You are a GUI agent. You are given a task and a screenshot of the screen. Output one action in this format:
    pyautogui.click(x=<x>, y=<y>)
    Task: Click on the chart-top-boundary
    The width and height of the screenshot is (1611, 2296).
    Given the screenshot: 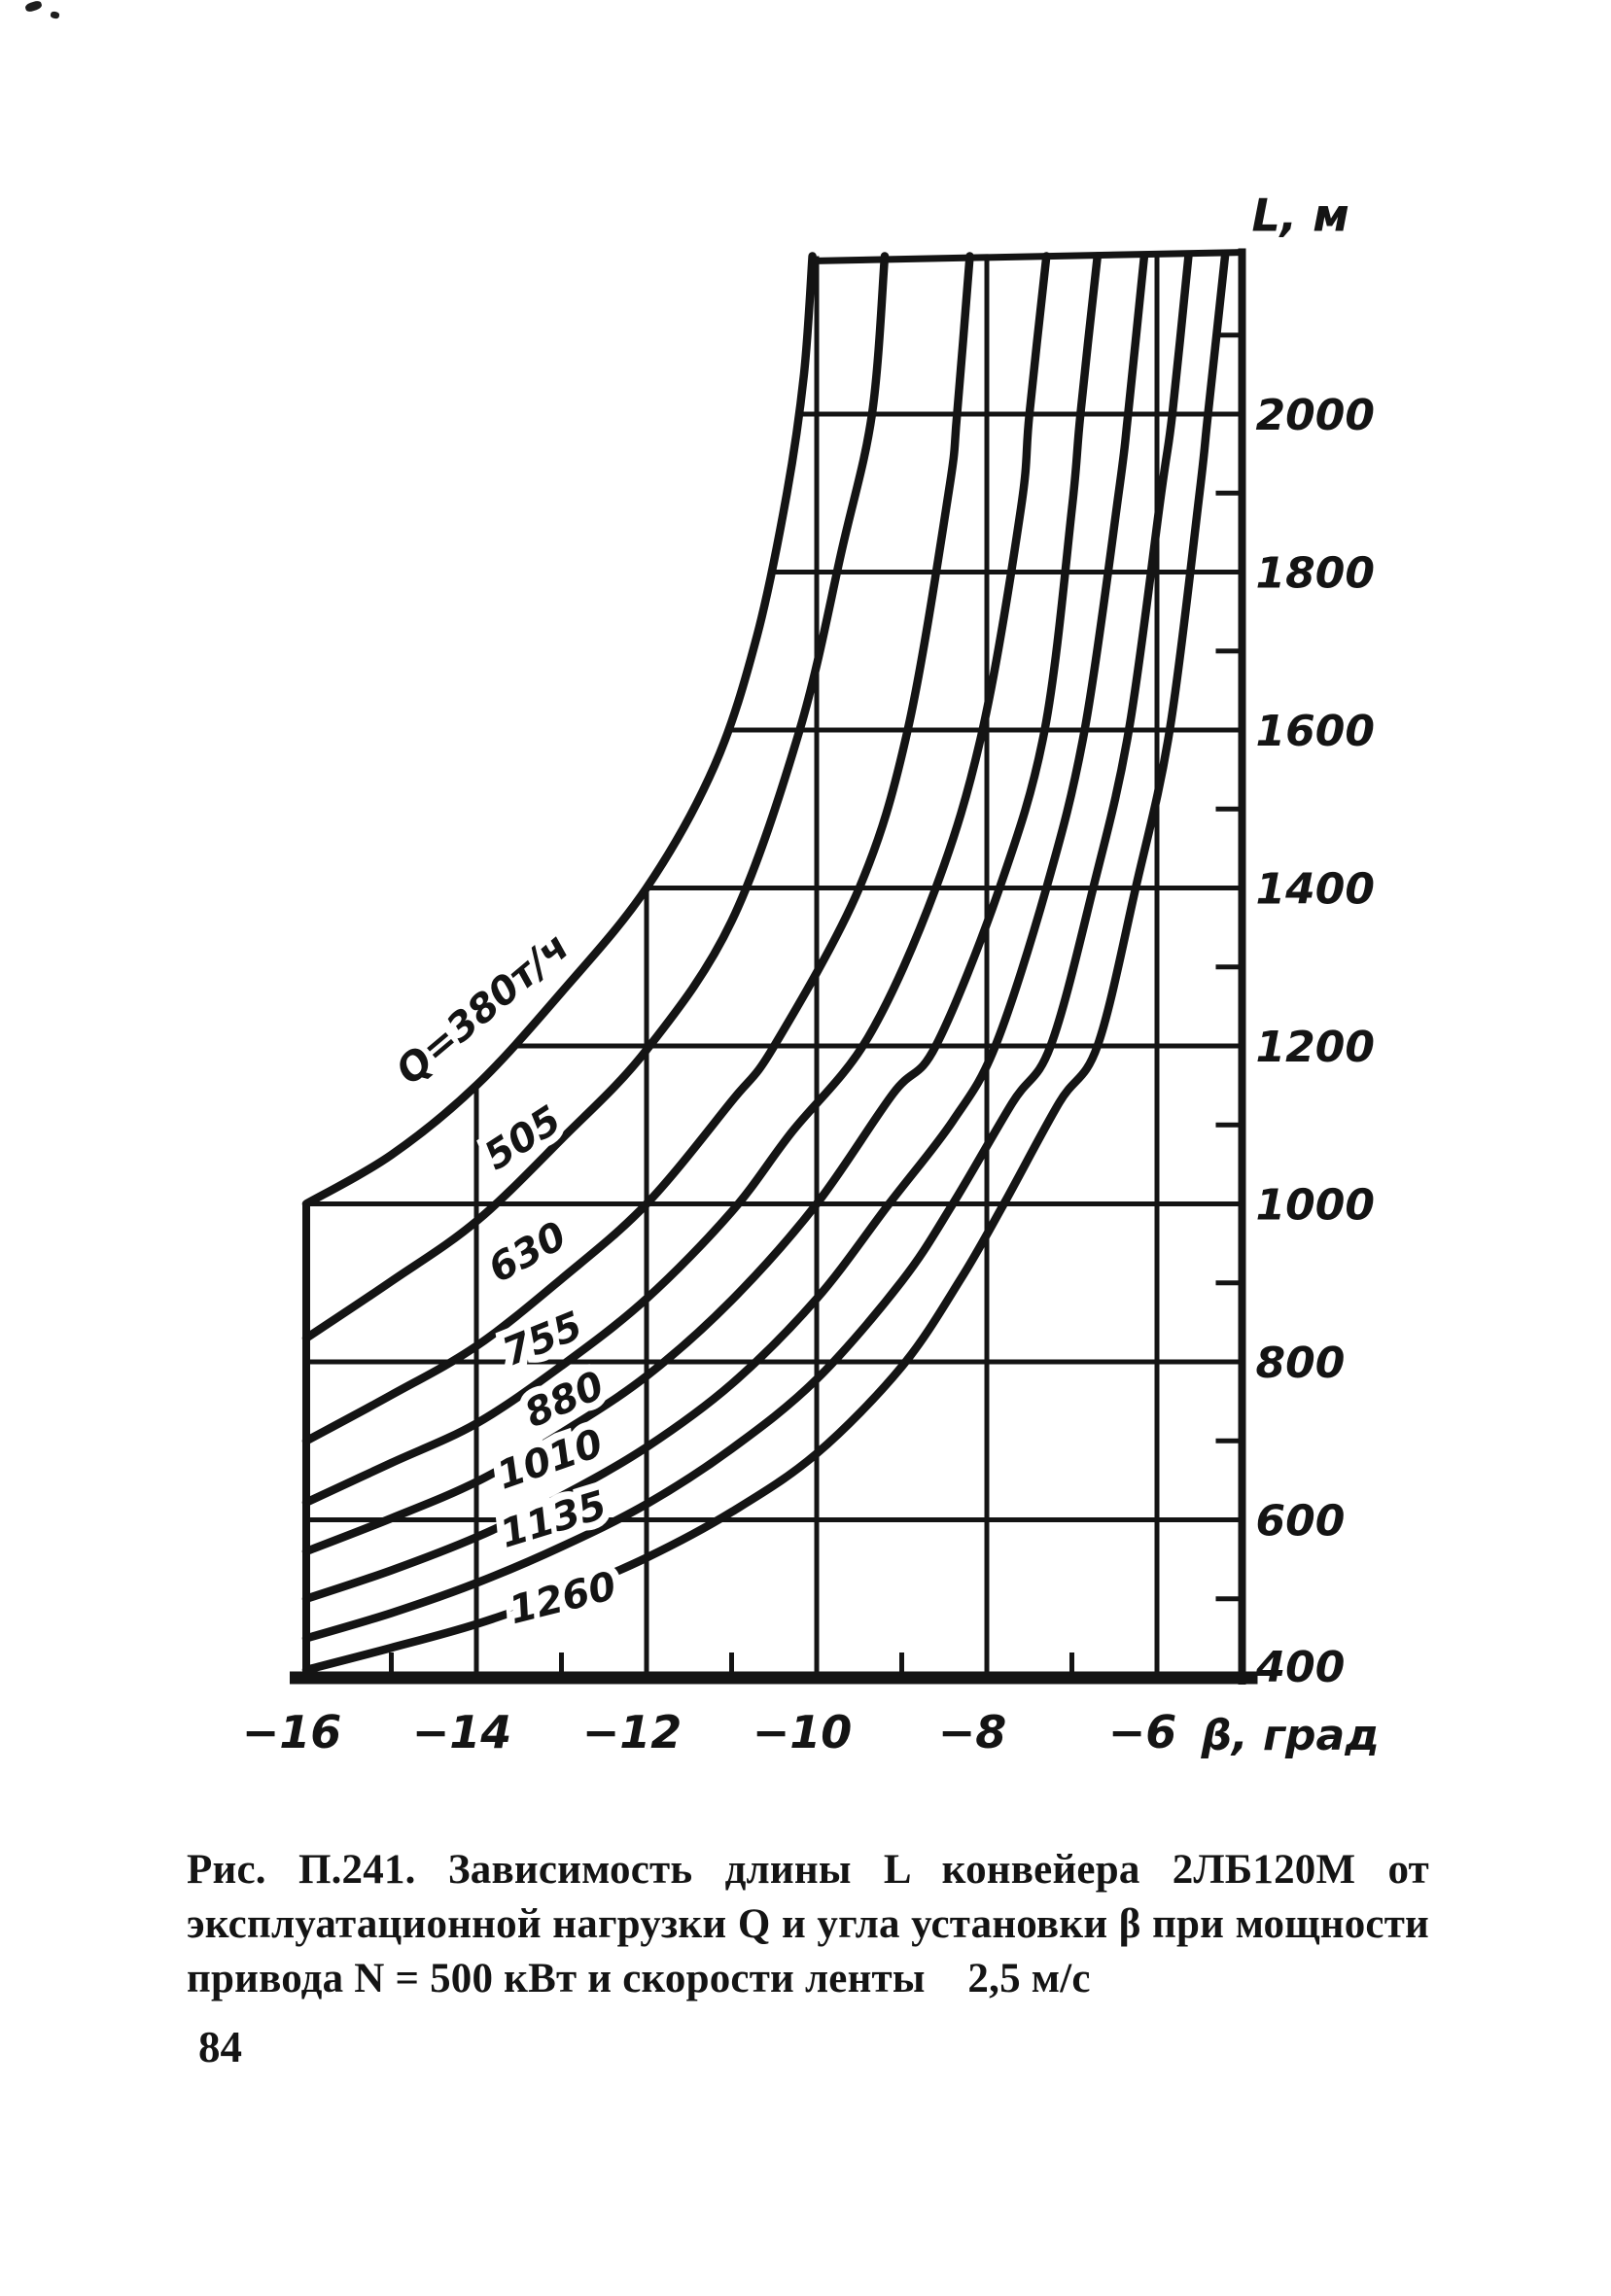 What is the action you would take?
    pyautogui.click(x=1028, y=256)
    